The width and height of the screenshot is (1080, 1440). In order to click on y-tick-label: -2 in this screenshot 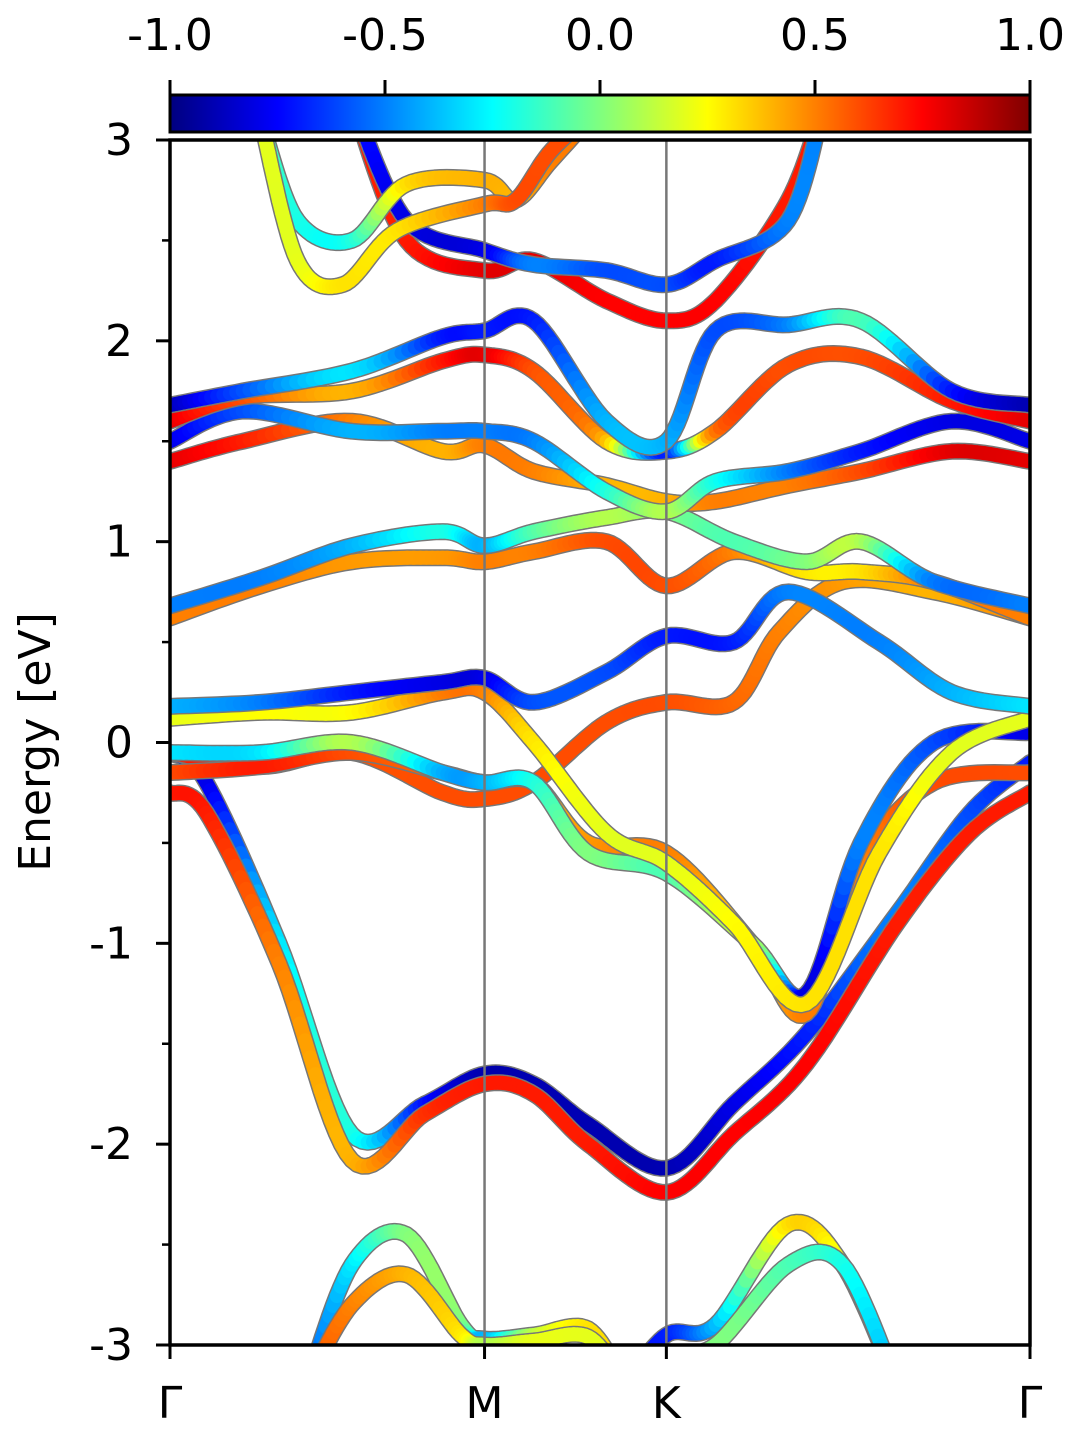, I will do `click(111, 1144)`.